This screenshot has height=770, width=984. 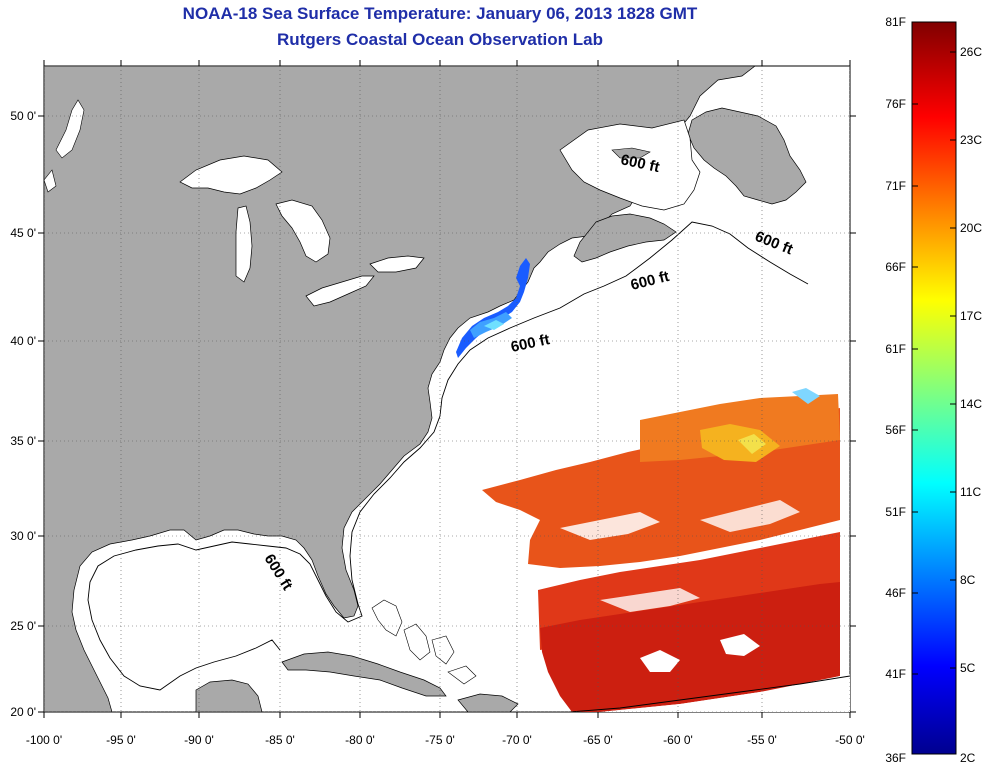 What do you see at coordinates (517, 740) in the screenshot?
I see `lon-tick-label: -70 0'` at bounding box center [517, 740].